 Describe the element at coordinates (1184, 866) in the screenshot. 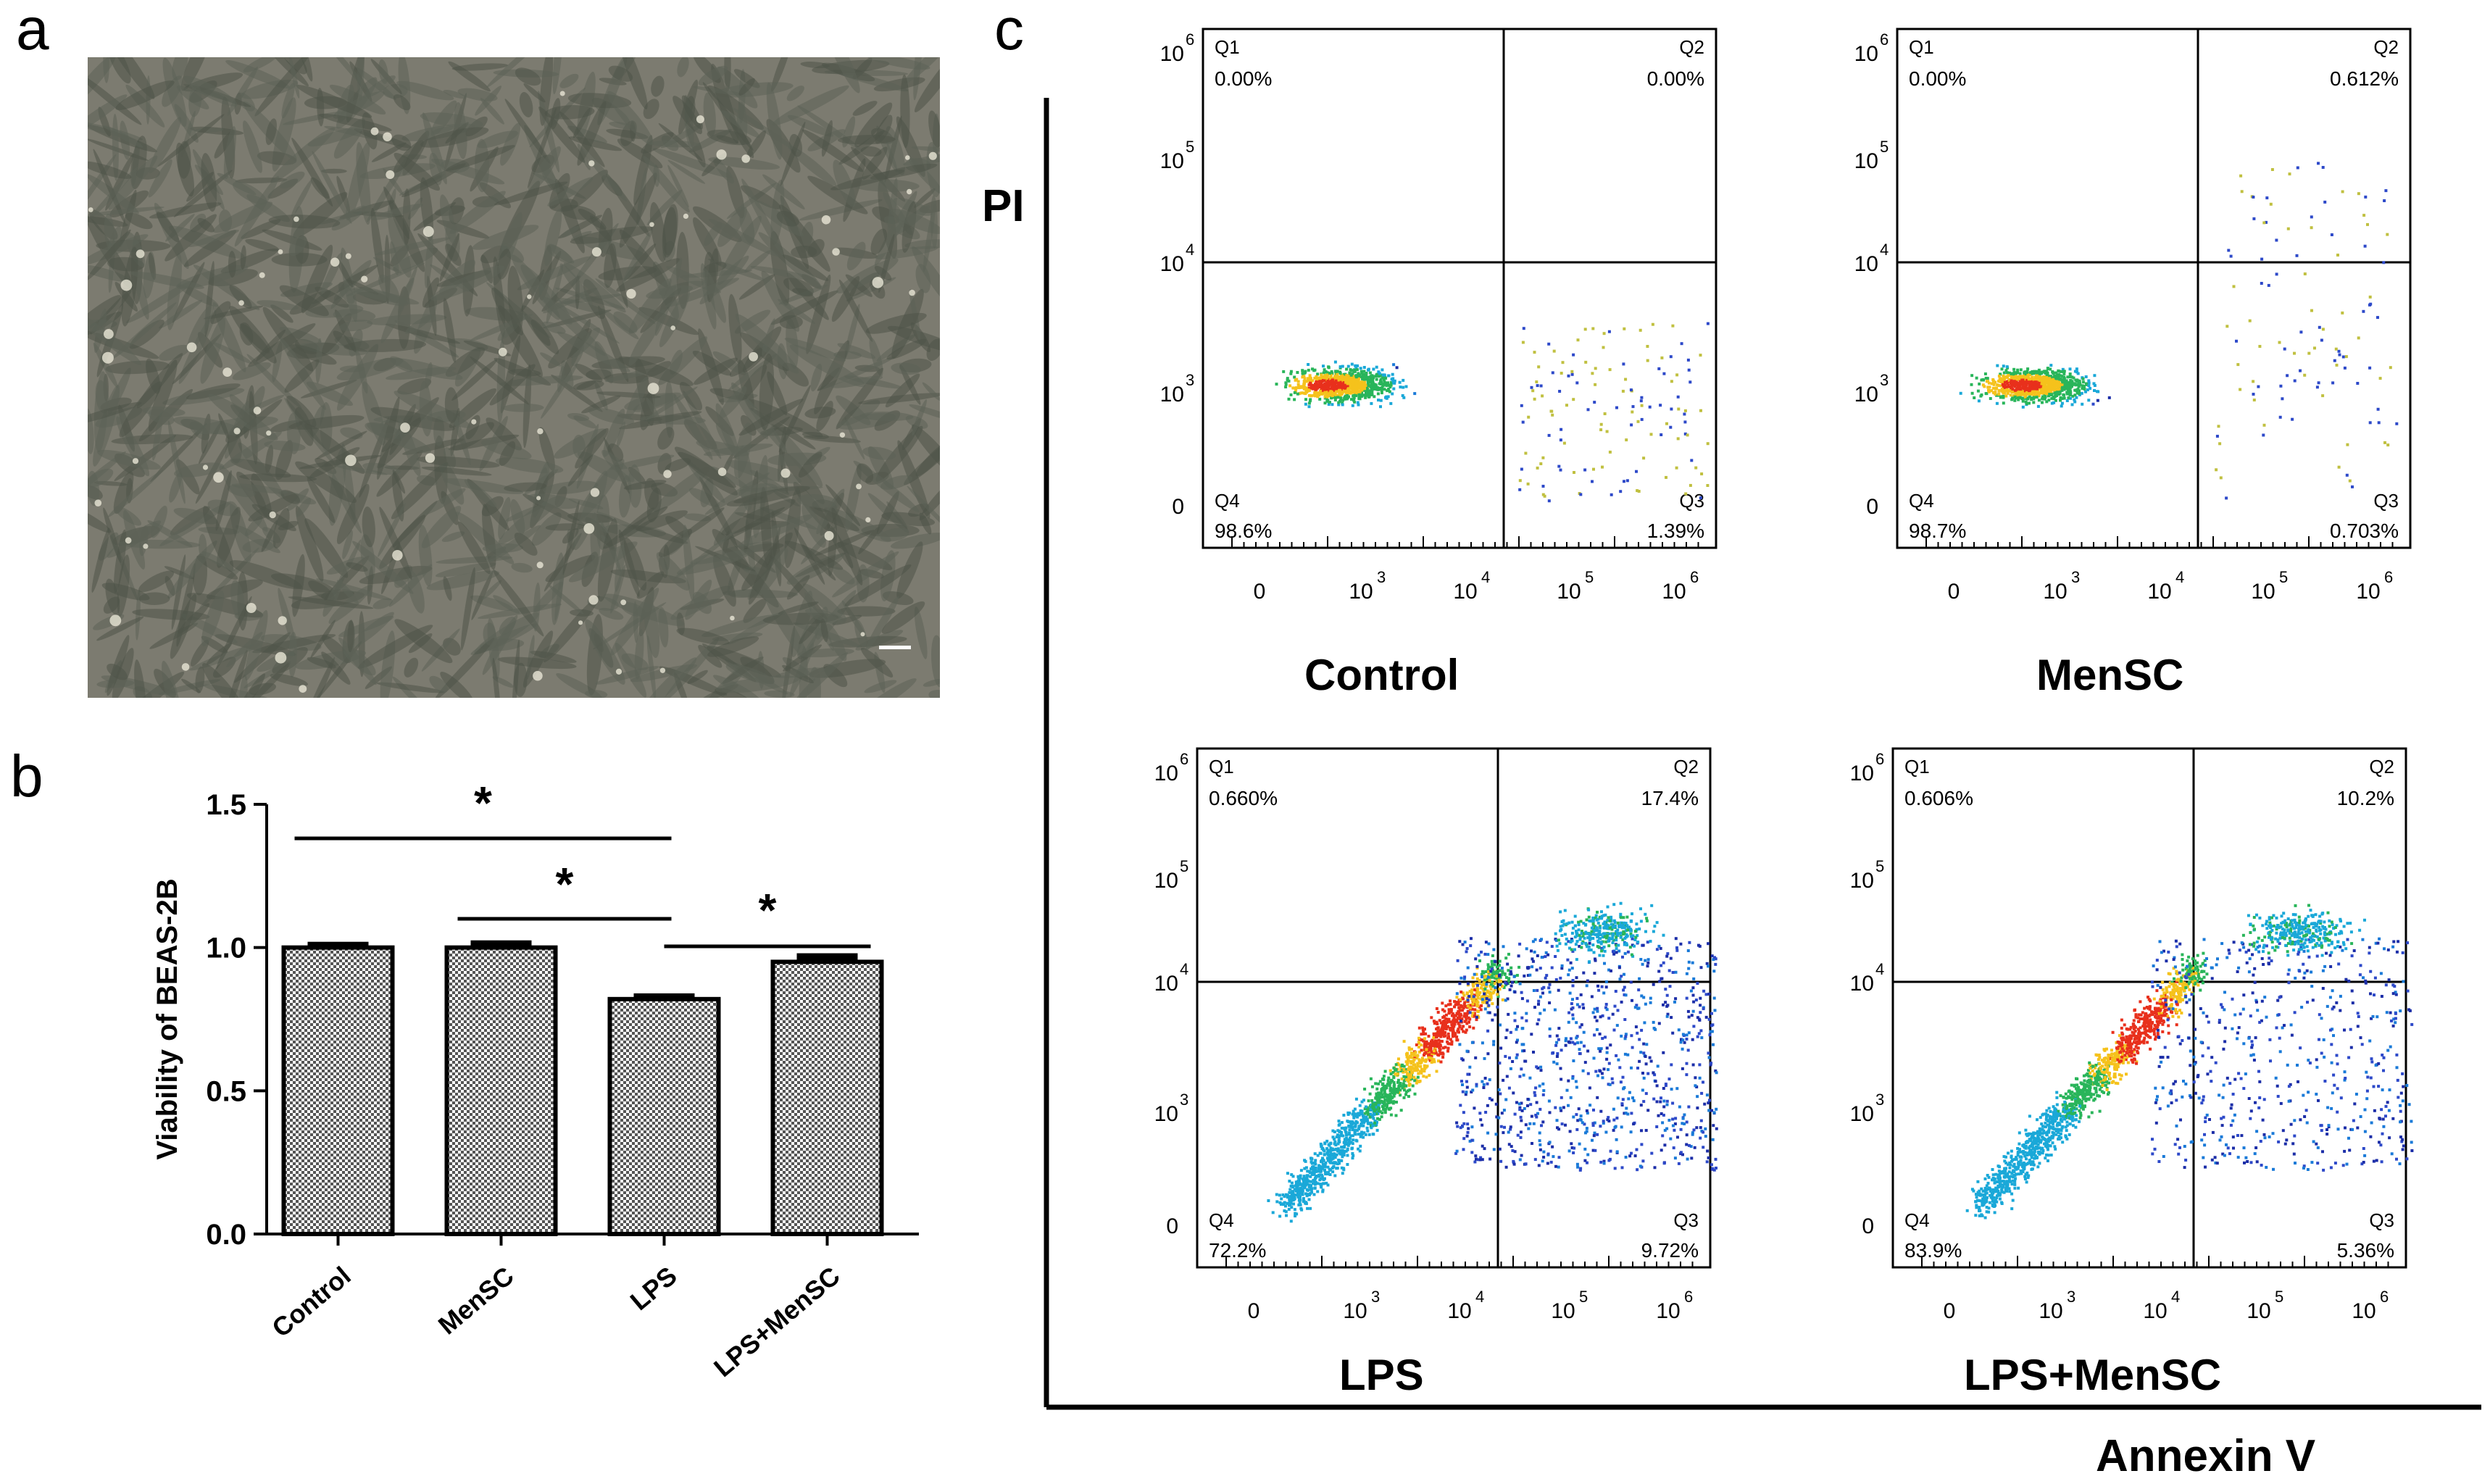

I see `y-tick-exp: 5` at that location.